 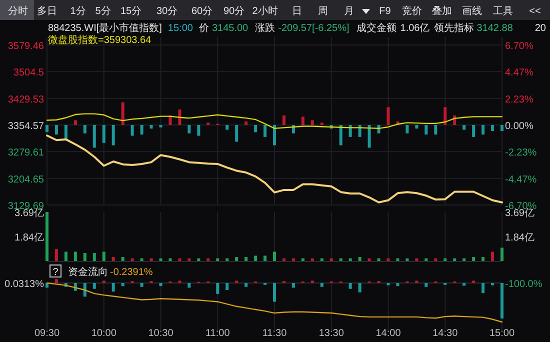 What do you see at coordinates (389, 333) in the screenshot?
I see `x-tick-label: 14:00` at bounding box center [389, 333].